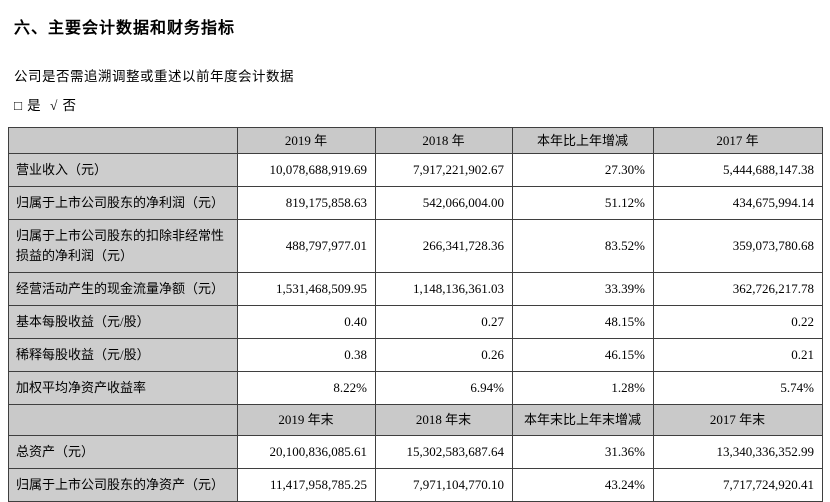 This screenshot has height=502, width=830. What do you see at coordinates (583, 485) in the screenshot?
I see `eoy-change-cell: 43.24%` at bounding box center [583, 485].